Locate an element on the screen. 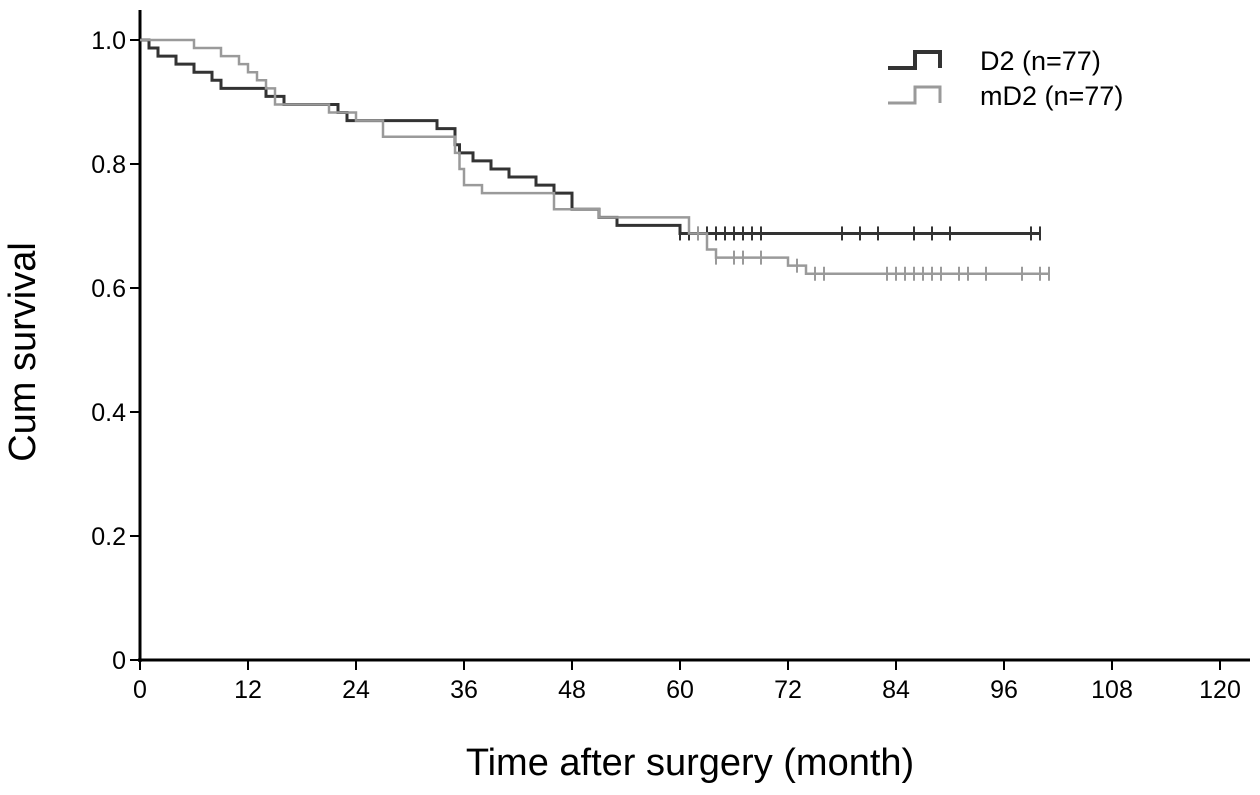 The height and width of the screenshot is (795, 1260). legend-item: mD2 (n=77) is located at coordinates (1005, 96).